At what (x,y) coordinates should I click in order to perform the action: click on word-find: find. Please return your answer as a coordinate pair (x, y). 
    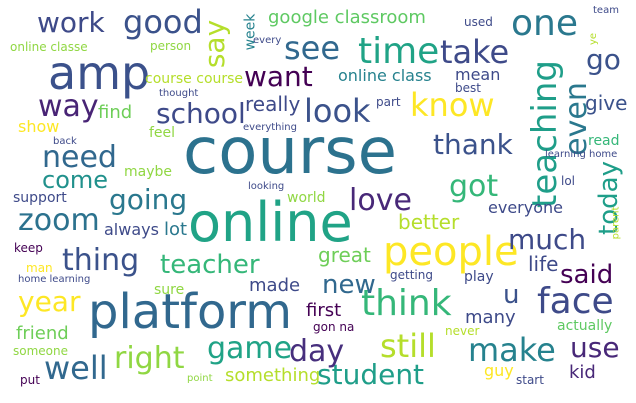
    Looking at the image, I should click on (115, 112).